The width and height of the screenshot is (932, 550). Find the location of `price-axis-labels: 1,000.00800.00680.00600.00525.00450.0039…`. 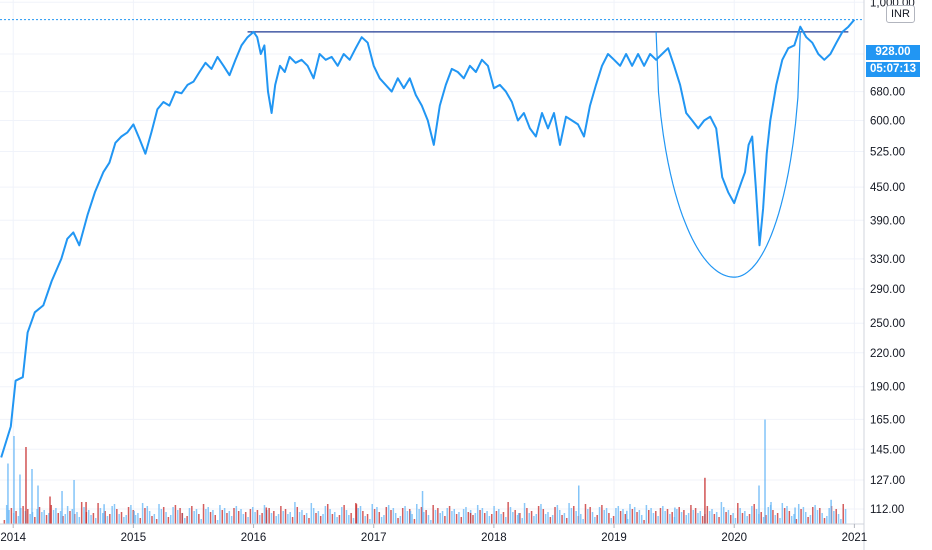

price-axis-labels: 1,000.00800.00680.00600.00525.00450.0039… is located at coordinates (892, 258).